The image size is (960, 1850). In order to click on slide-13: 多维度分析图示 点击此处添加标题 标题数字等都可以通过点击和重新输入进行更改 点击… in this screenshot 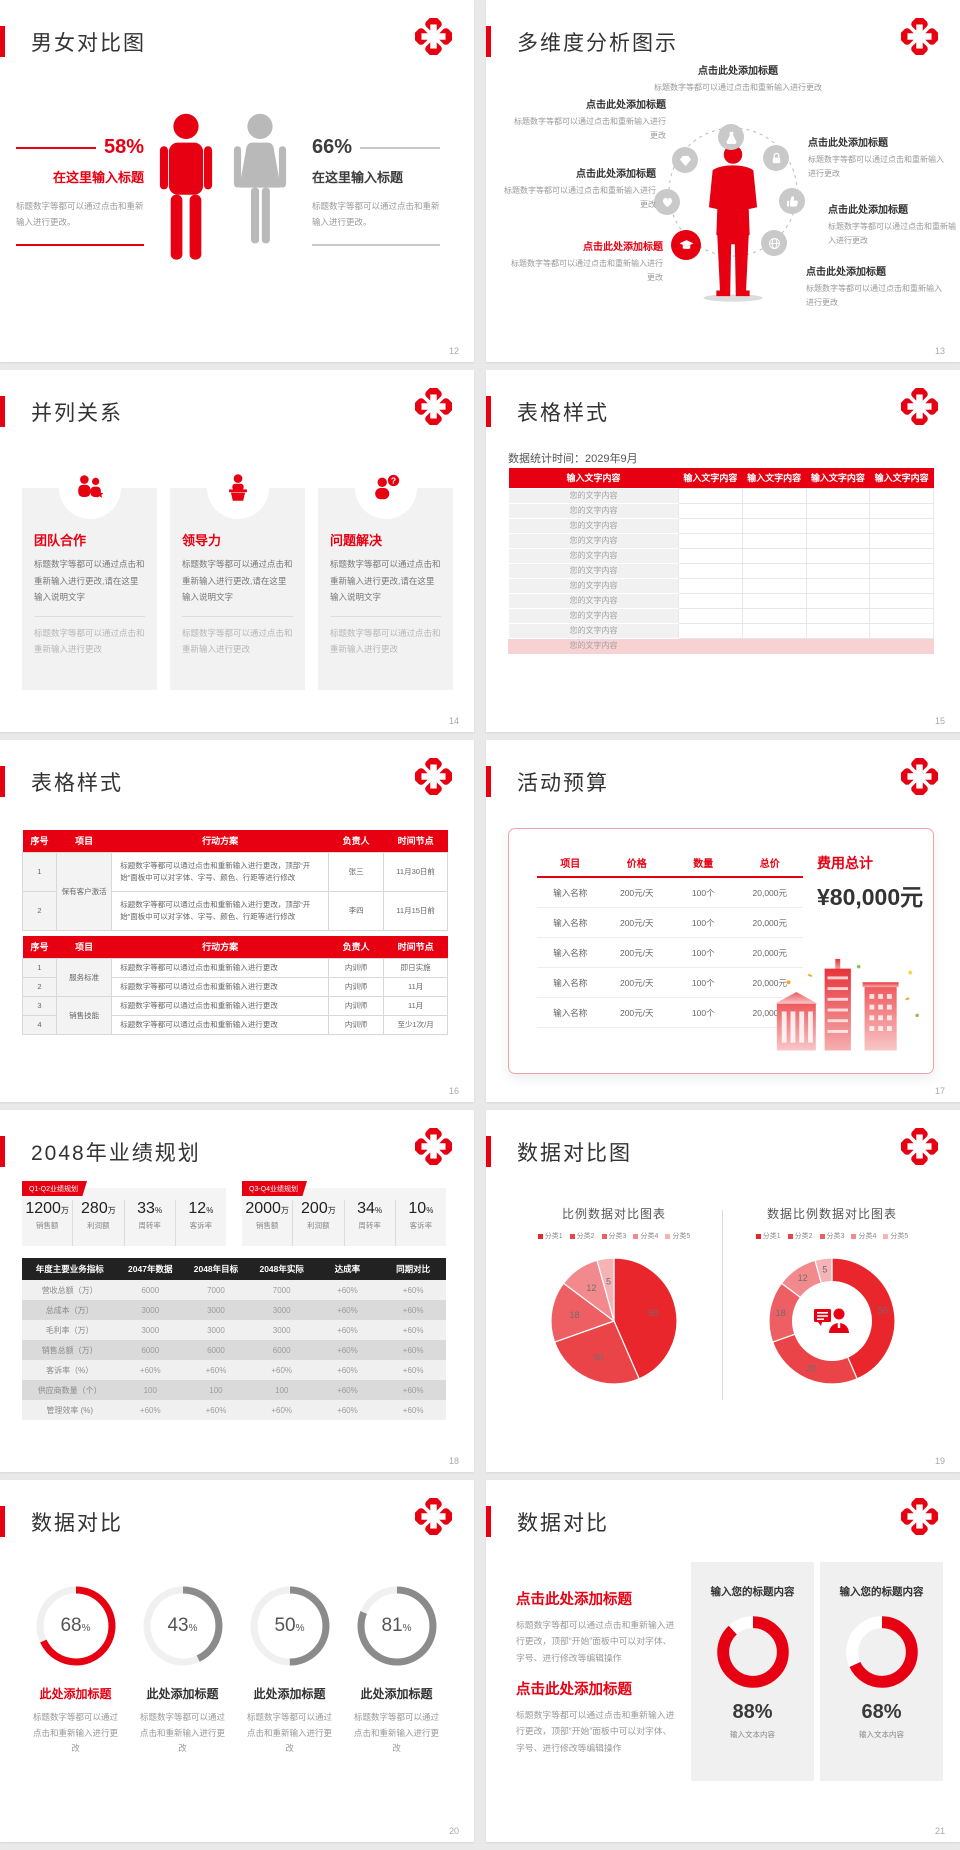, I will do `click(723, 181)`.